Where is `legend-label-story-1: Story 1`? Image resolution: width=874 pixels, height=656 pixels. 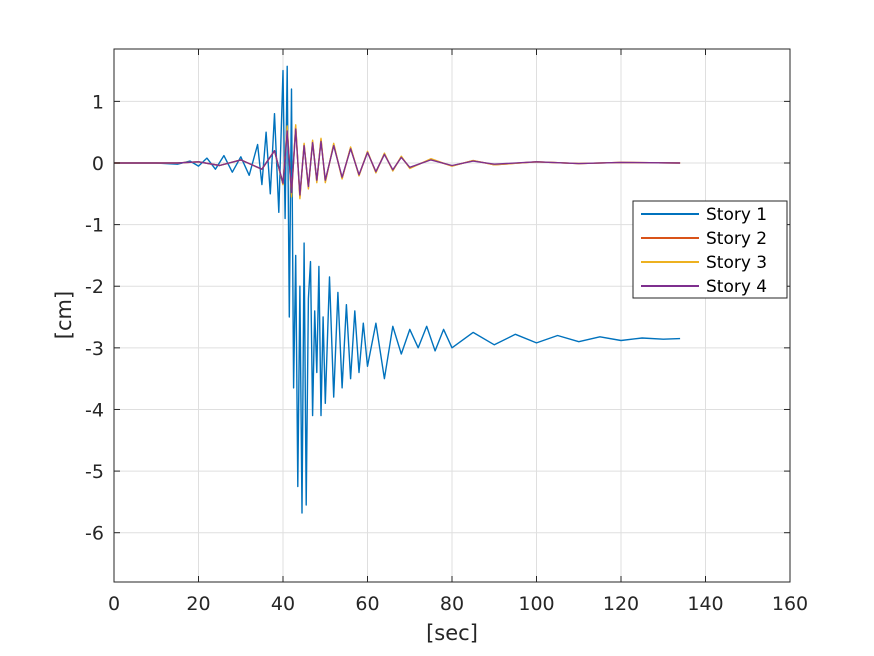
legend-label-story-1: Story 1 is located at coordinates (736, 215).